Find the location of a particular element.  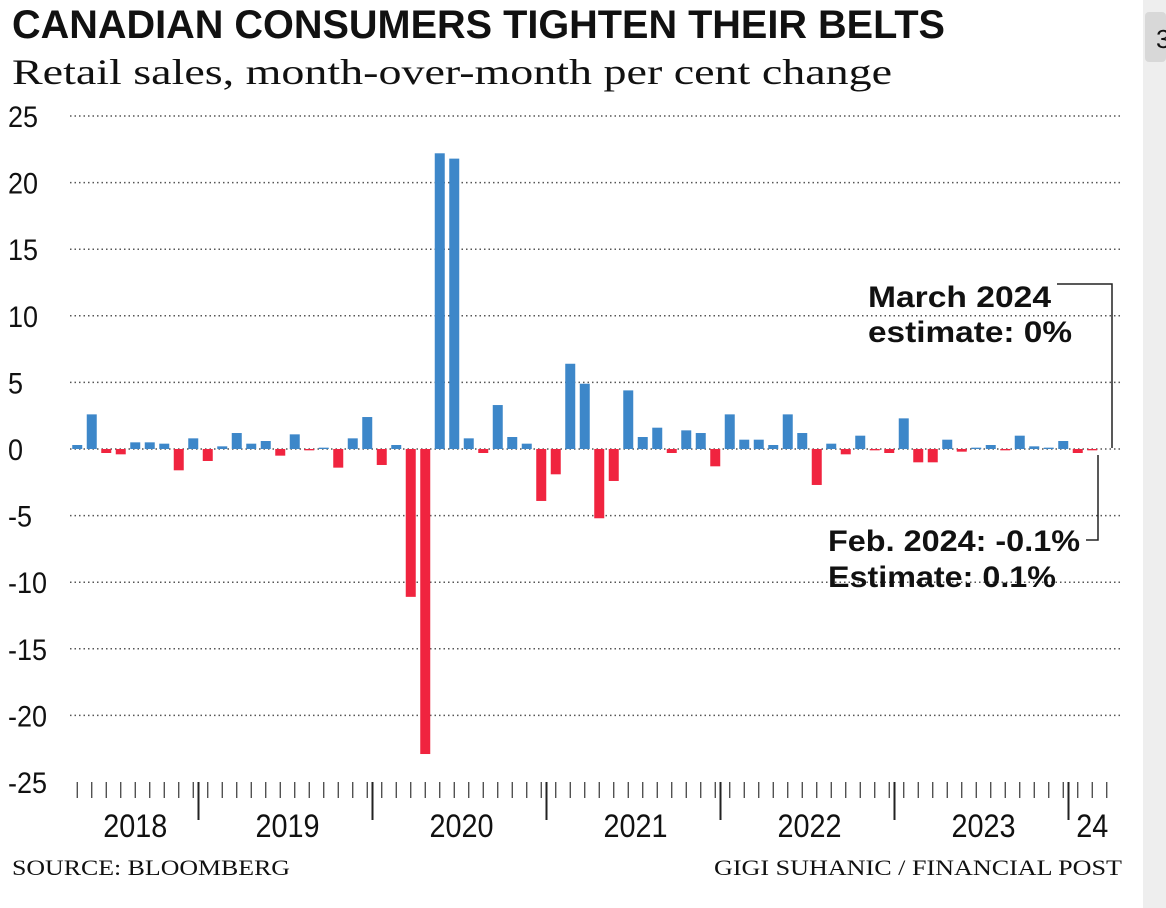

x-tick-label: 24 is located at coordinates (1092, 827).